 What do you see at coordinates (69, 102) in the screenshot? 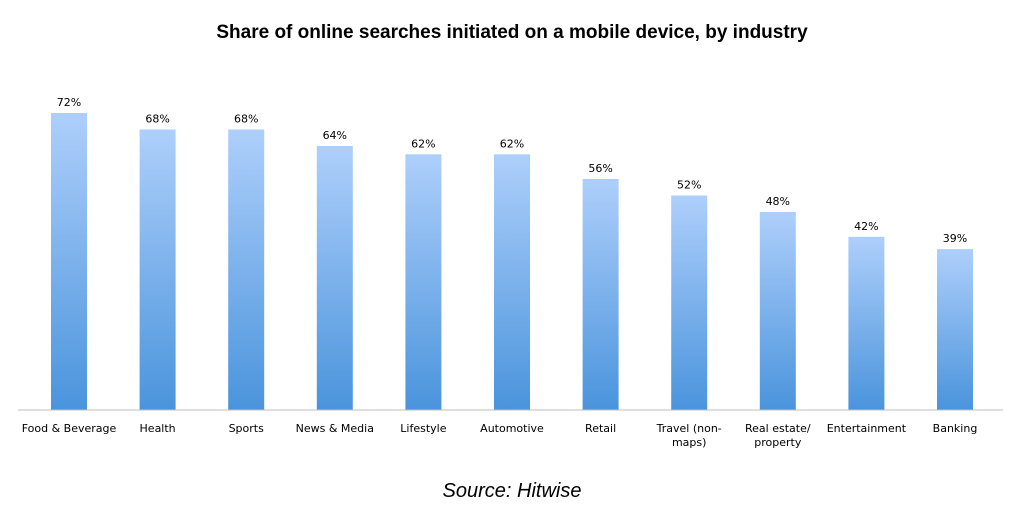
I see `bar-value-label-0: 72%` at bounding box center [69, 102].